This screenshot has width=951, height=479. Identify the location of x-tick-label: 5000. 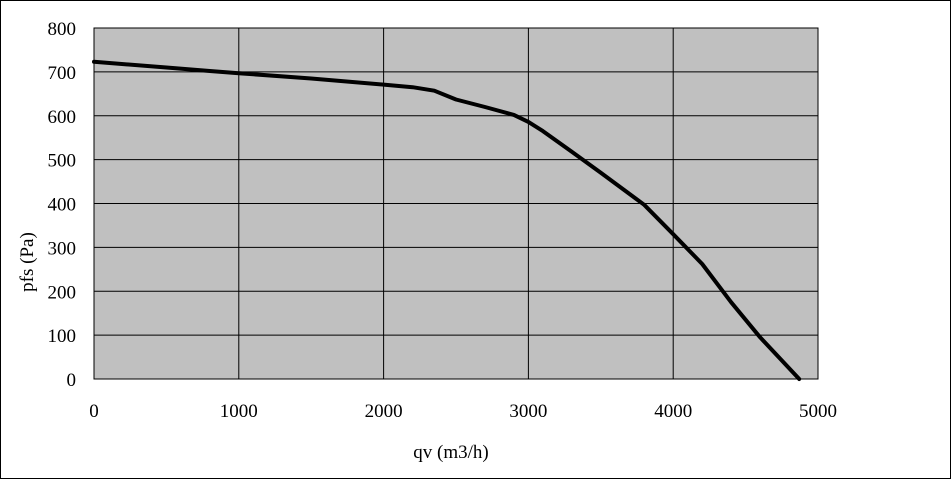
(818, 411).